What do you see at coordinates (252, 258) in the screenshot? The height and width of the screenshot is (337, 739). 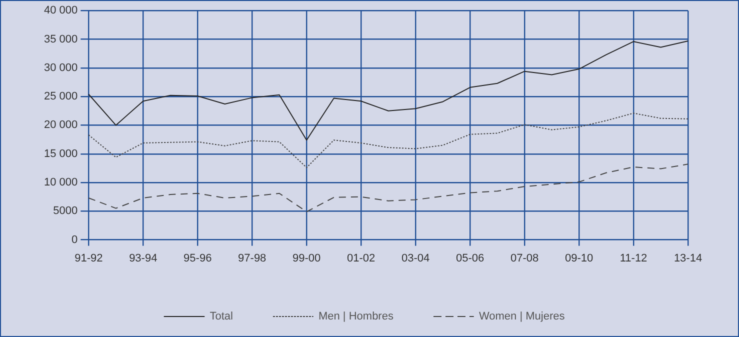 I see `x-tick-label: 97-98` at bounding box center [252, 258].